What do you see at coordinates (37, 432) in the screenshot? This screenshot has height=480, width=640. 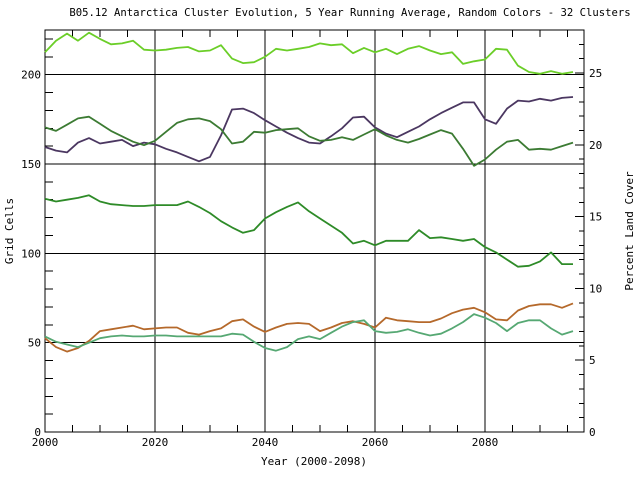 I see `y-left-tick-label: 0` at bounding box center [37, 432].